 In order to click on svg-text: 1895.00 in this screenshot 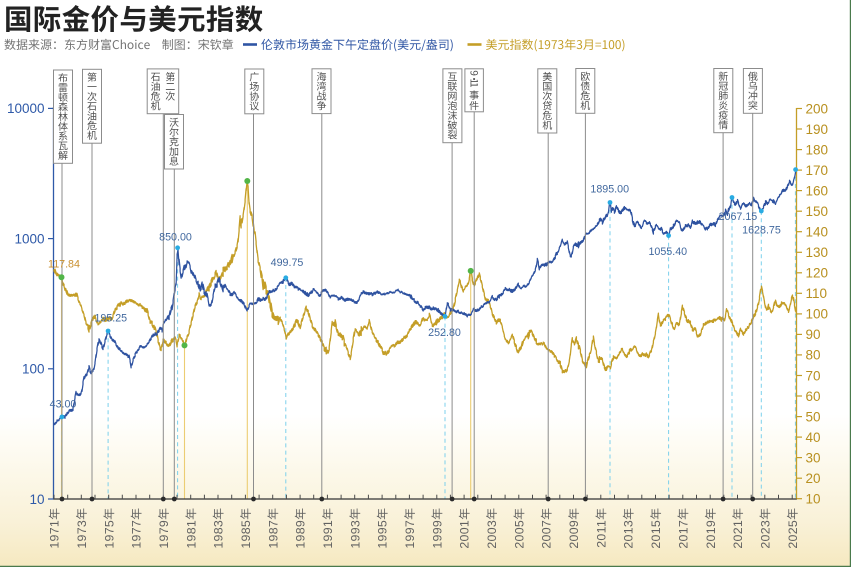, I will do `click(609, 190)`.